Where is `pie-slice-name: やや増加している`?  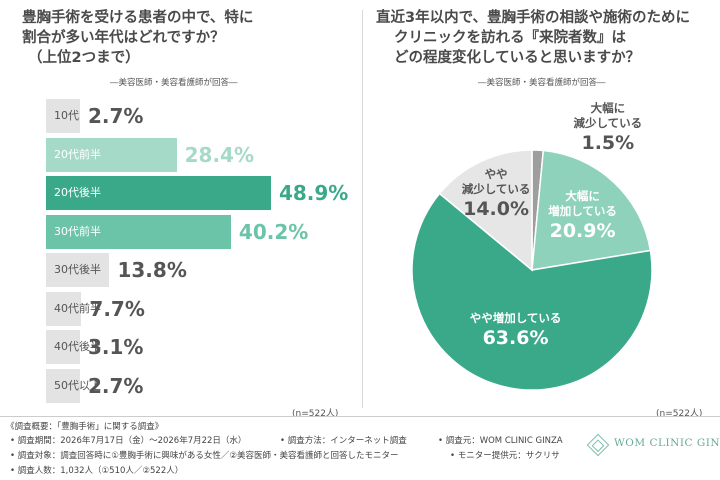
pie-slice-name: やや増加している is located at coordinates (515, 317).